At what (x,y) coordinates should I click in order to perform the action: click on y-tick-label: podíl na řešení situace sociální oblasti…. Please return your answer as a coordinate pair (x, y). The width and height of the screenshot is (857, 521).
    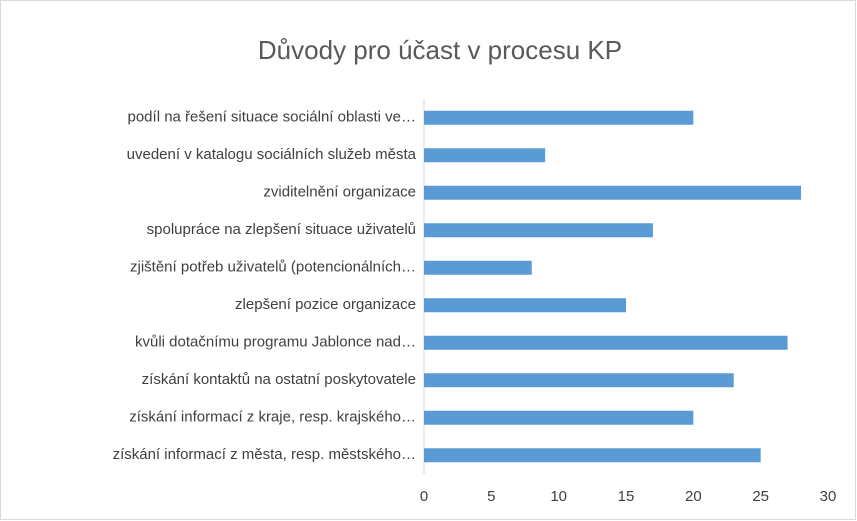
    Looking at the image, I should click on (272, 117).